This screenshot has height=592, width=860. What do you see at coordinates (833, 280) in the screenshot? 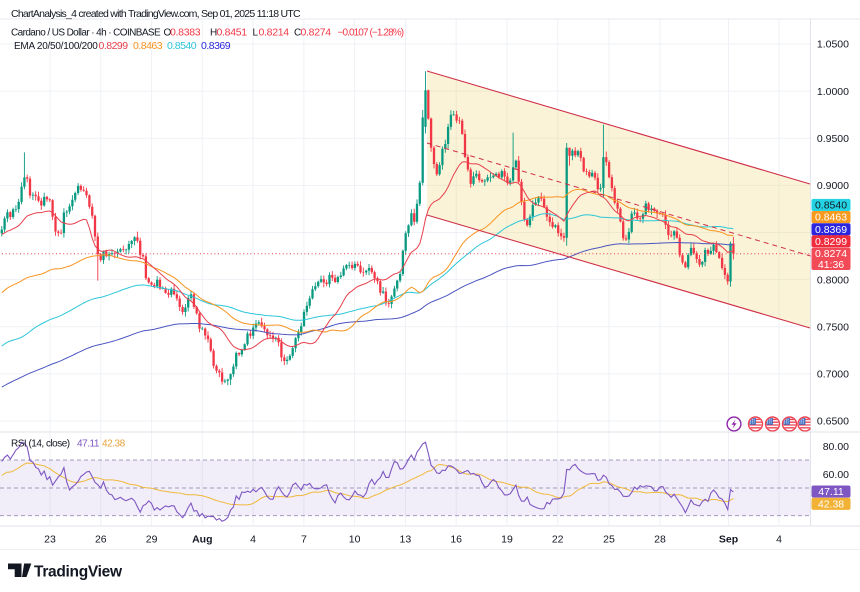
I see `svg-text: 0.8000` at bounding box center [833, 280].